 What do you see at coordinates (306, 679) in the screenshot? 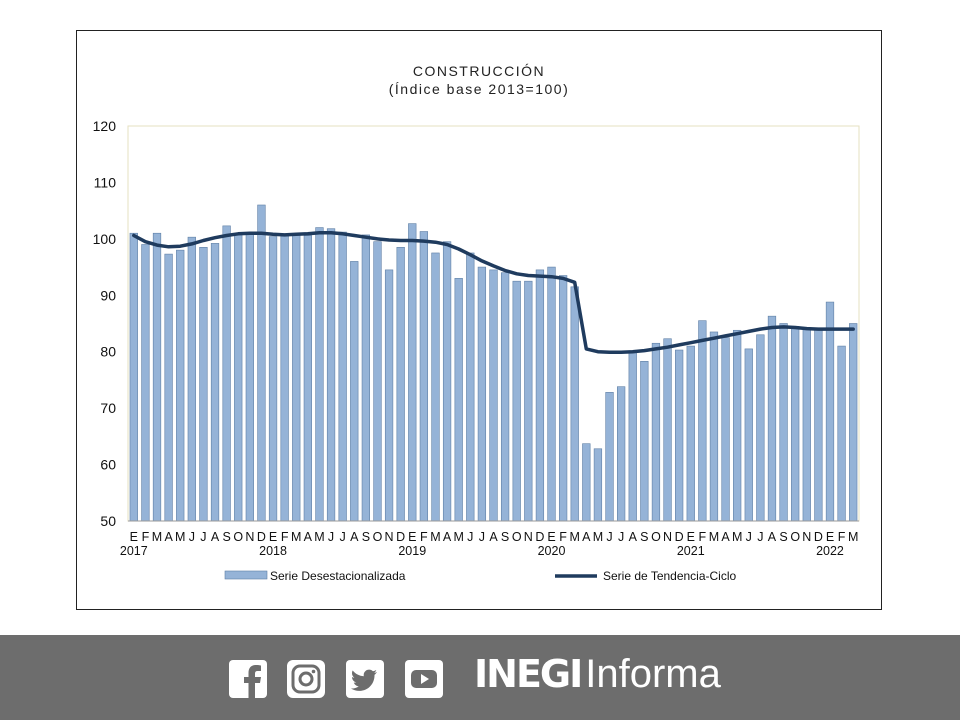
I see `instagram-icon` at bounding box center [306, 679].